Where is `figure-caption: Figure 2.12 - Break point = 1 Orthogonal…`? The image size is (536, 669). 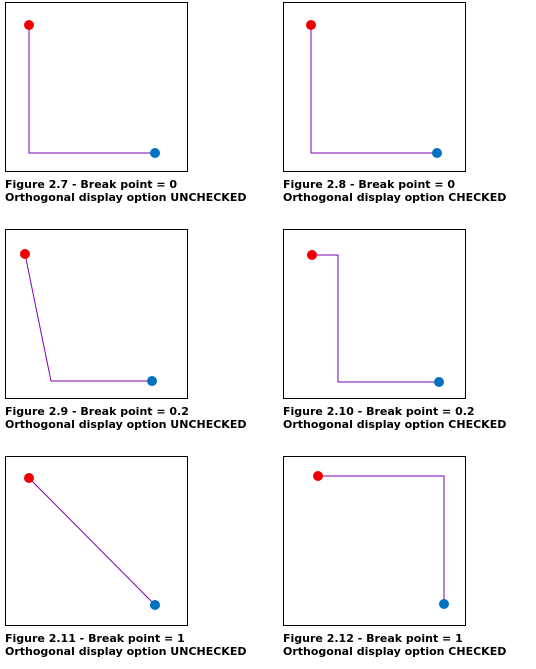
figure-caption: Figure 2.12 - Break point = 1 Orthogonal… is located at coordinates (409, 645).